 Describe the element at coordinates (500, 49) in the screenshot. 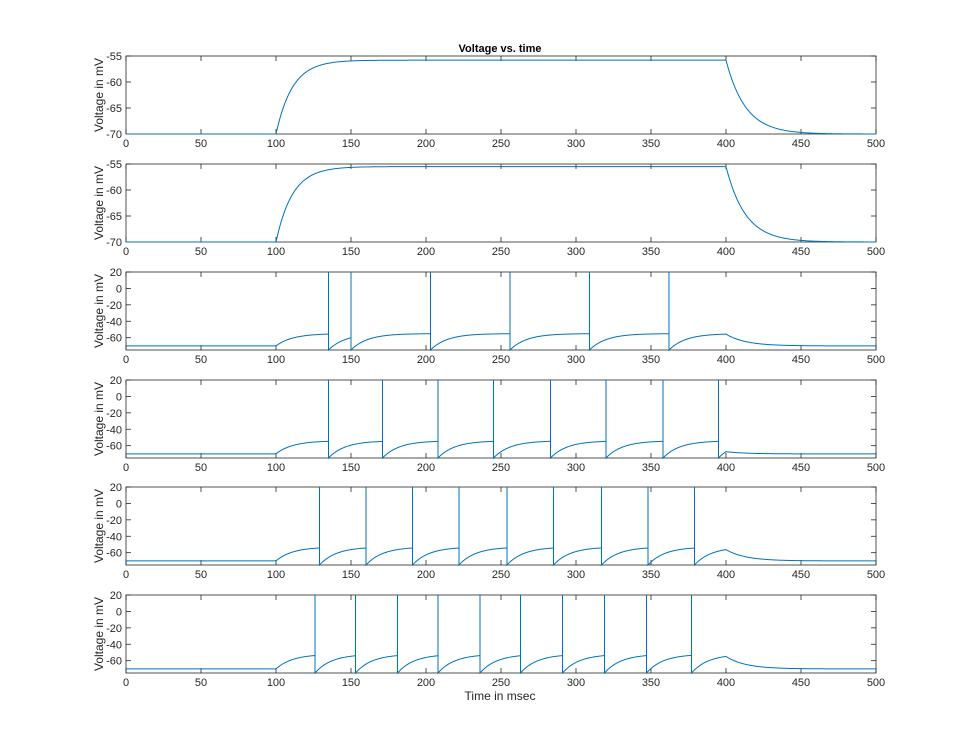

I see `chart-title: Voltage vs. time` at that location.